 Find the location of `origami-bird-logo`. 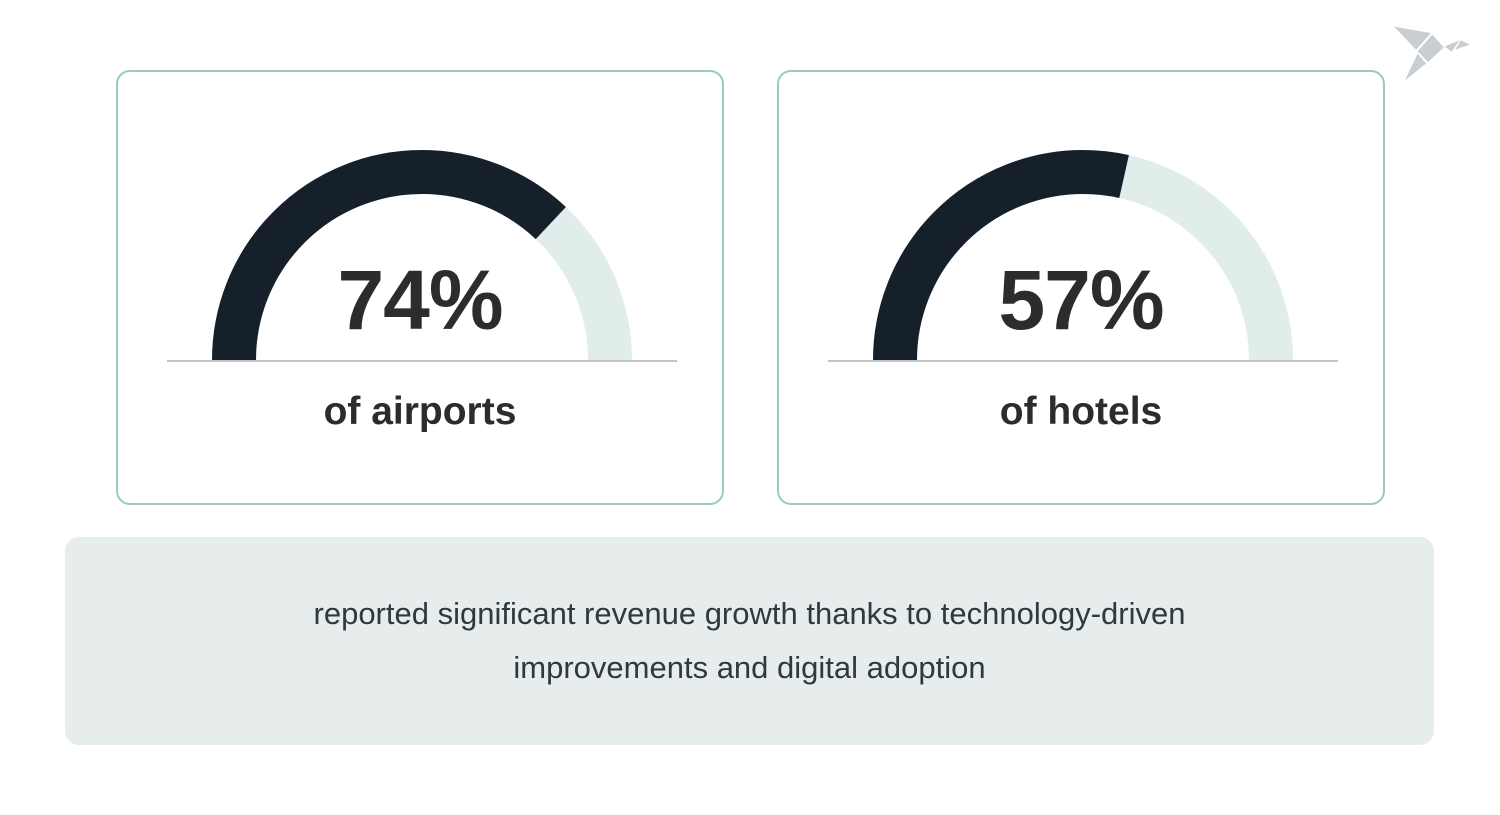

origami-bird-logo is located at coordinates (1431, 53).